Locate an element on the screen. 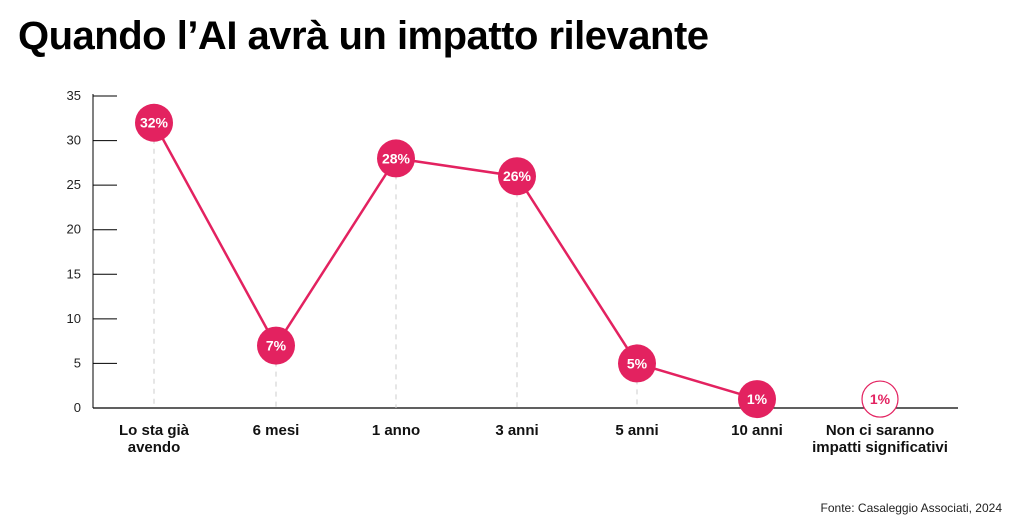  data-label: 32% is located at coordinates (154, 123).